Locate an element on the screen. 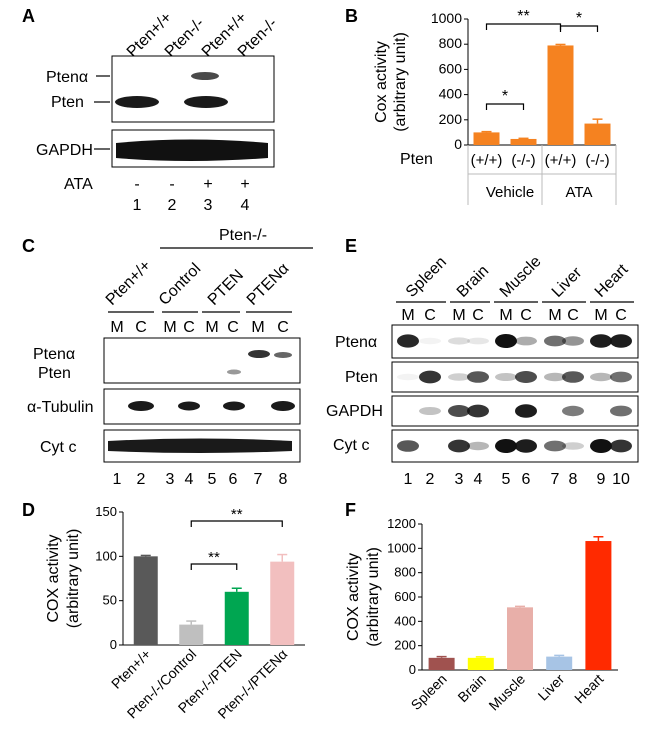 The image size is (652, 750). panel-c-lane-header-4: PTENα is located at coordinates (268, 284).